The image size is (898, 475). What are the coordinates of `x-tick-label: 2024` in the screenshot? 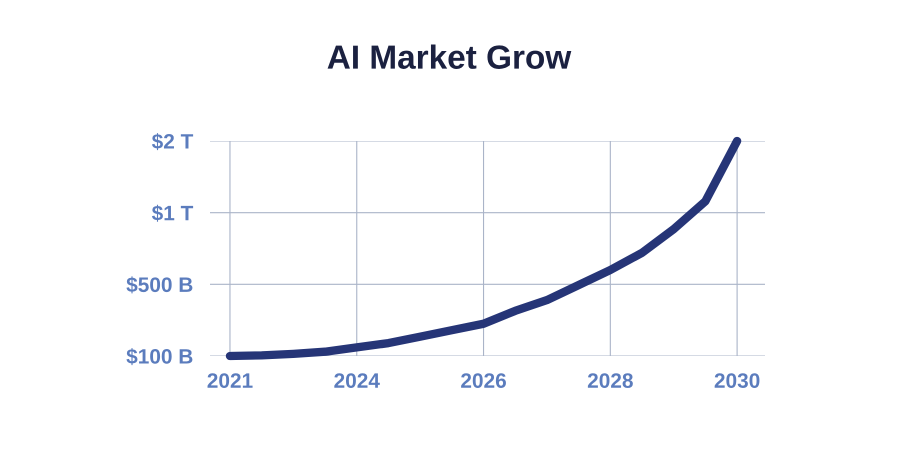 It's located at (357, 380).